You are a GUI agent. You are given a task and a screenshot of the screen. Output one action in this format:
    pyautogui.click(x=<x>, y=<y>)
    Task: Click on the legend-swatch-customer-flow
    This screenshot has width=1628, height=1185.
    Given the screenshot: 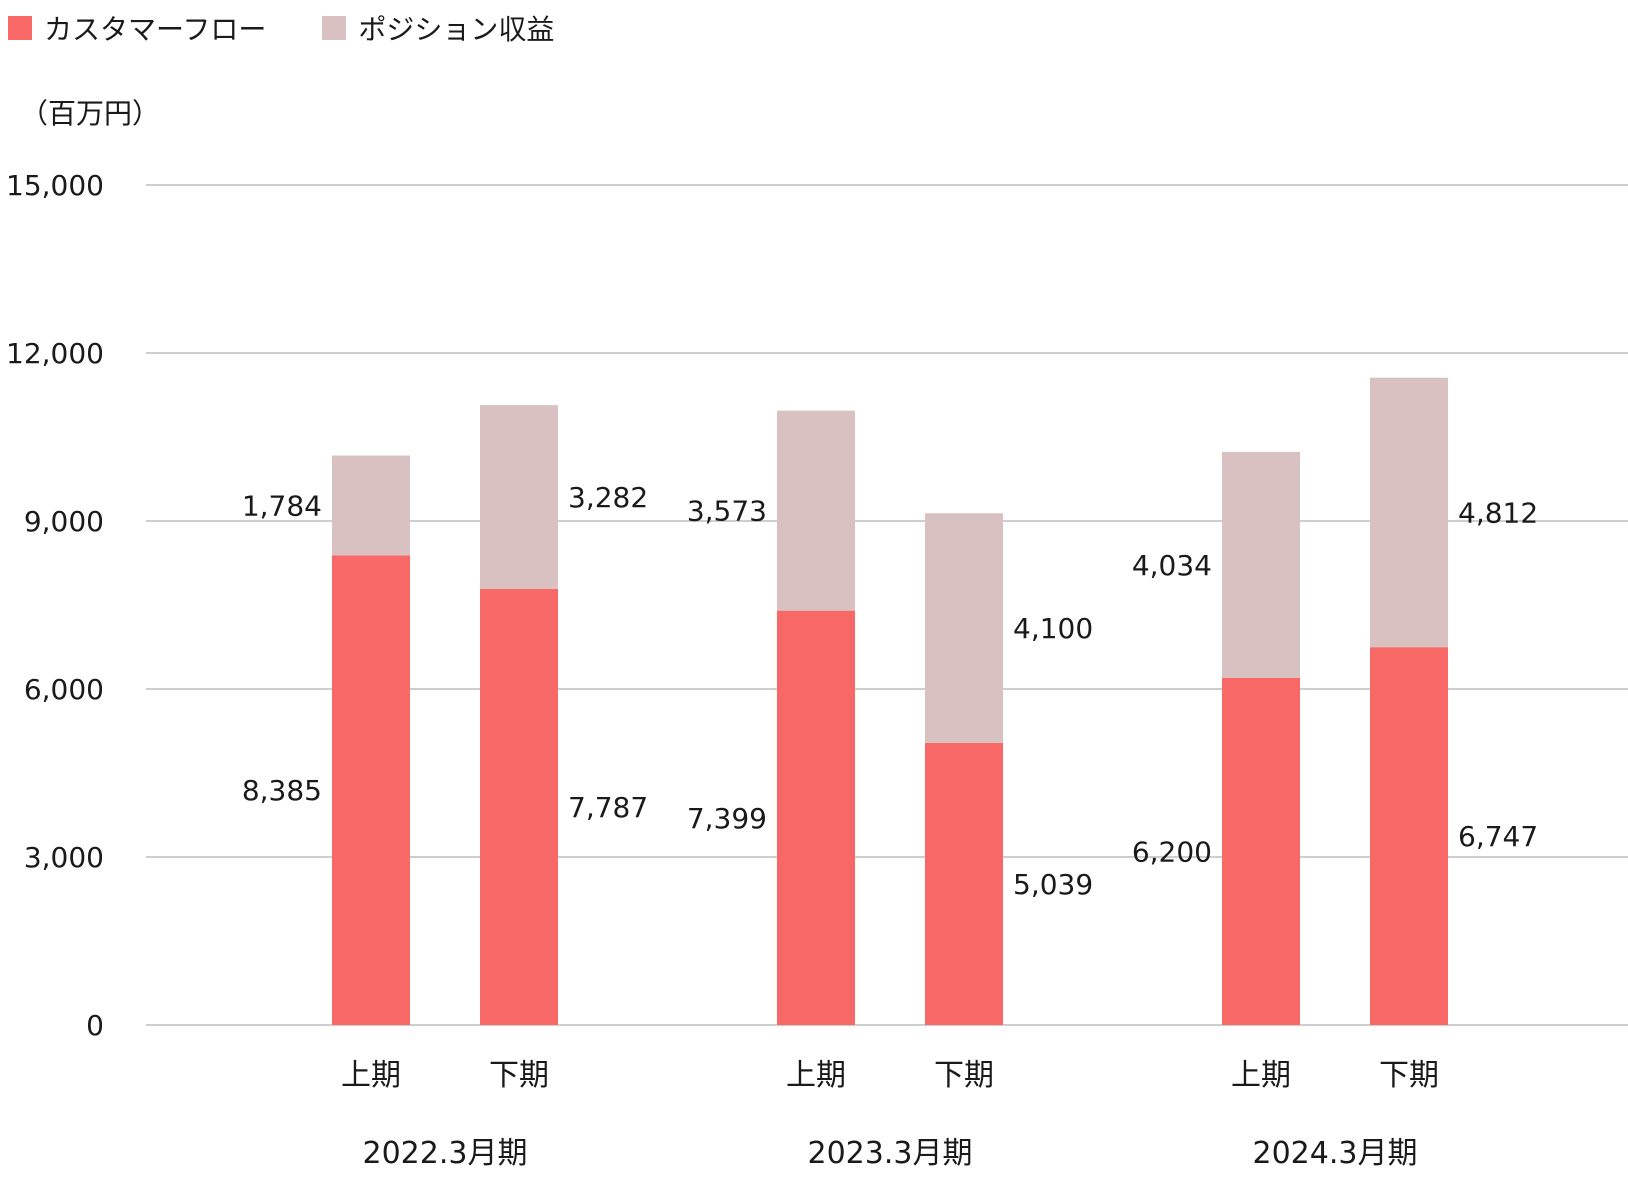 What is the action you would take?
    pyautogui.click(x=20, y=28)
    